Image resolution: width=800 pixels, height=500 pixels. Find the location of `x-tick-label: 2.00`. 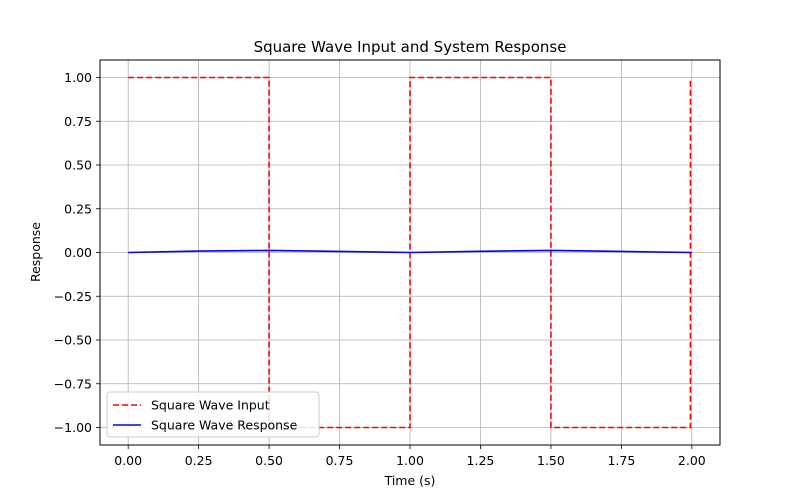

x-tick-label: 2.00 is located at coordinates (692, 460).